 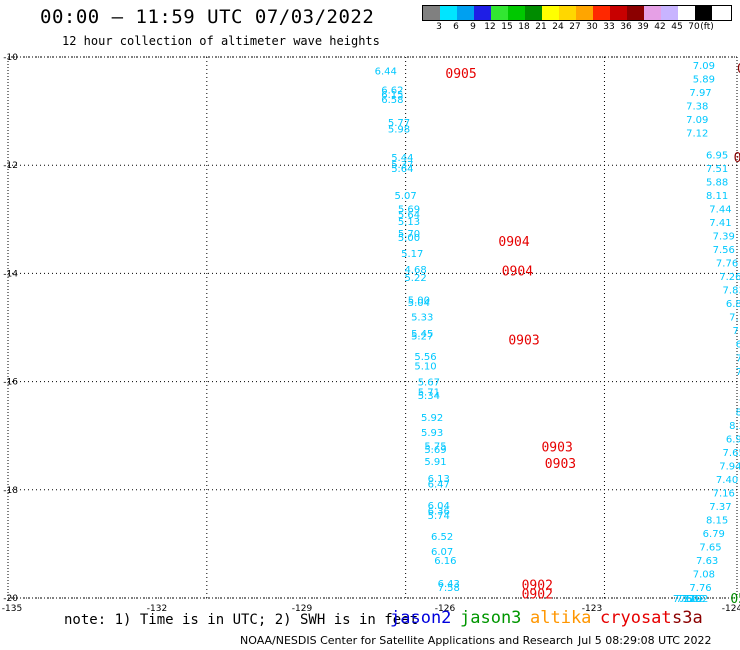 I want to click on y-tick-label: -10, so click(x=10, y=58).